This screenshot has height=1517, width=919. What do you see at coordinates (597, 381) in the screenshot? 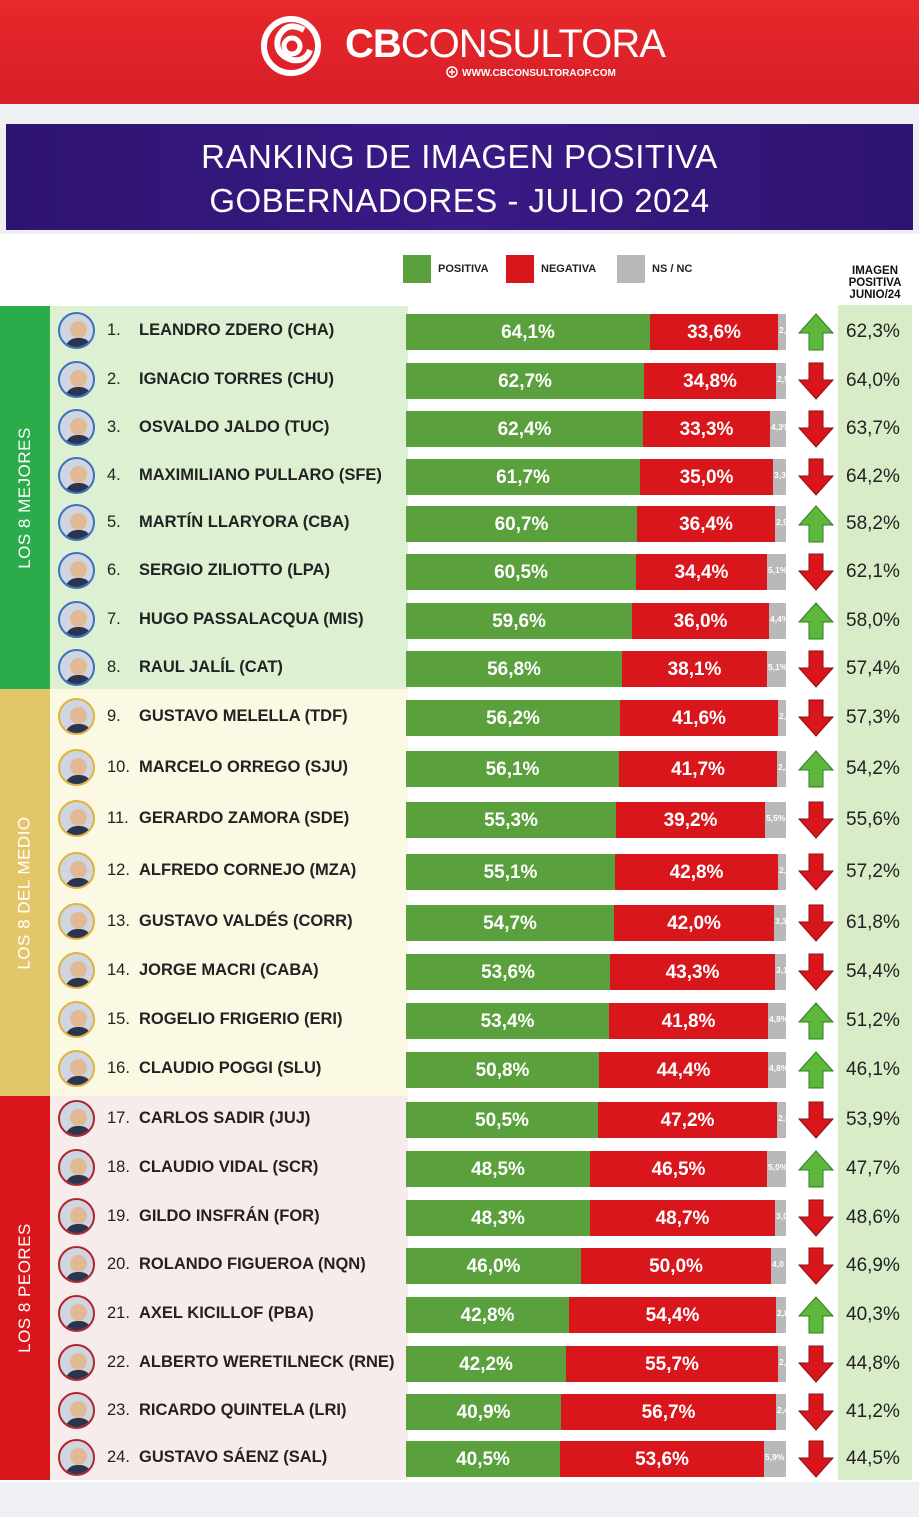
I see `stacked-bar: 62,7% 34,8% 2,5` at bounding box center [597, 381].